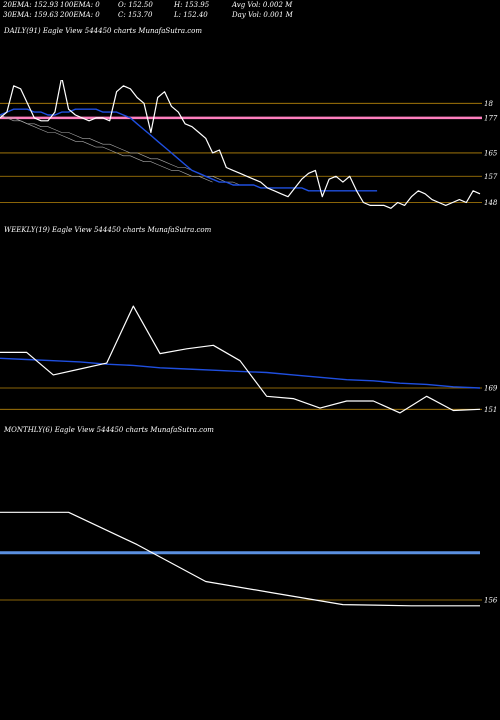 The image size is (500, 720). What do you see at coordinates (491, 153) in the screenshot?
I see `level-label-165: 165` at bounding box center [491, 153].